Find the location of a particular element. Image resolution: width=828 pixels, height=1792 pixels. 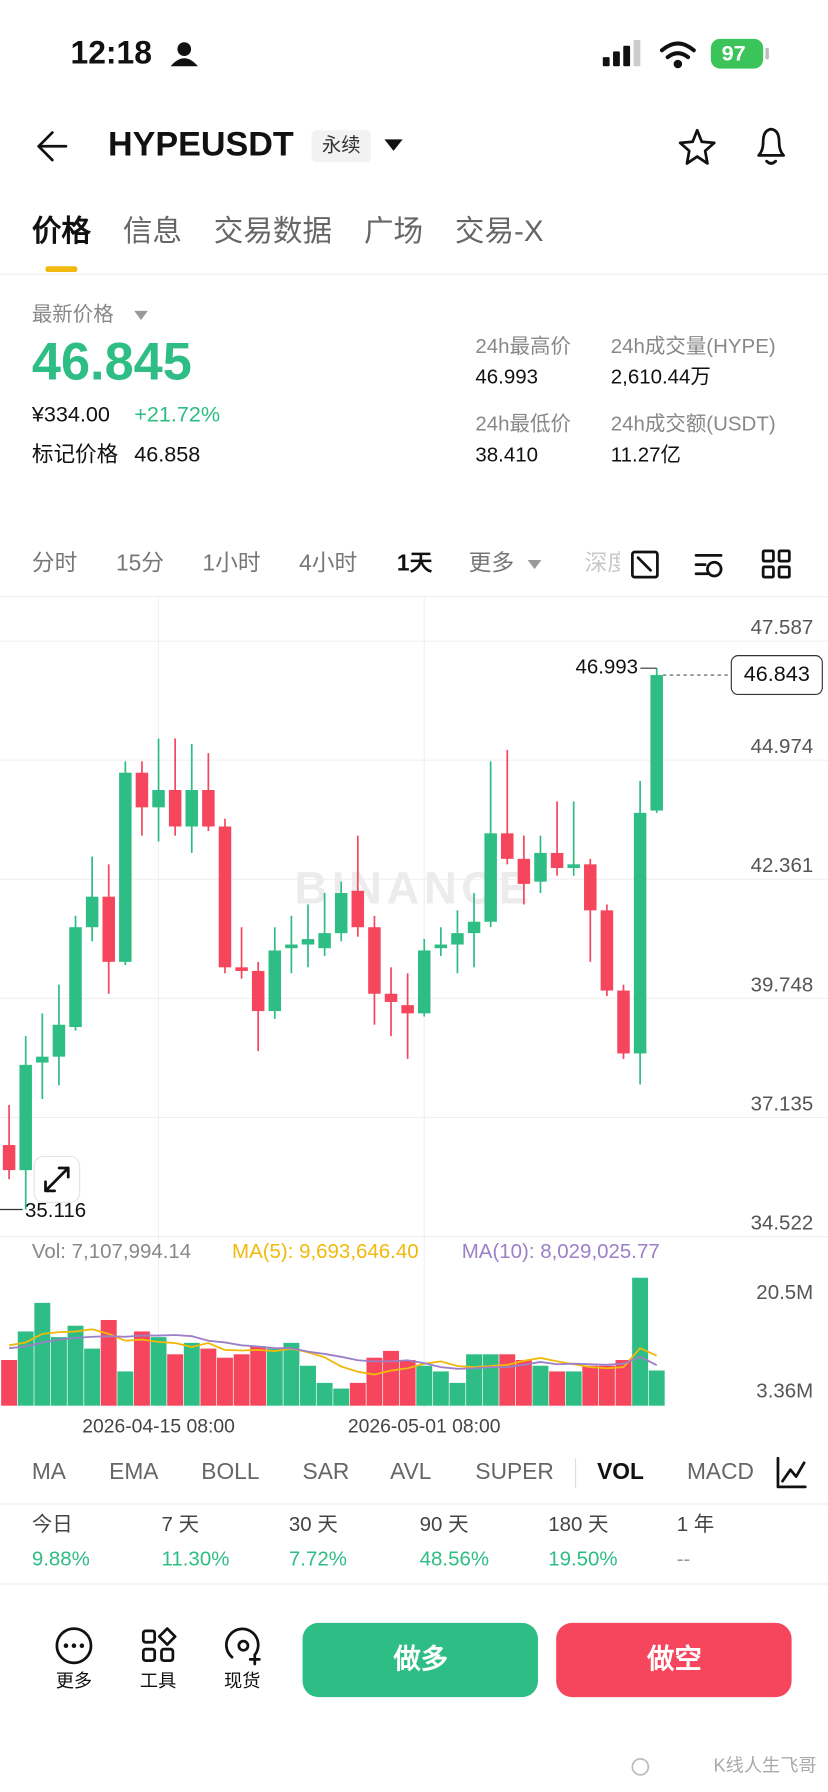

footer-watermark: K线人生飞哥 is located at coordinates (765, 1765).